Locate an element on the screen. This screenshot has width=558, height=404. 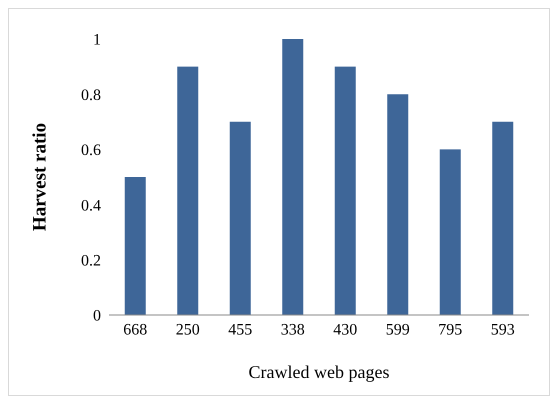
x-tick-label: 668 is located at coordinates (135, 329).